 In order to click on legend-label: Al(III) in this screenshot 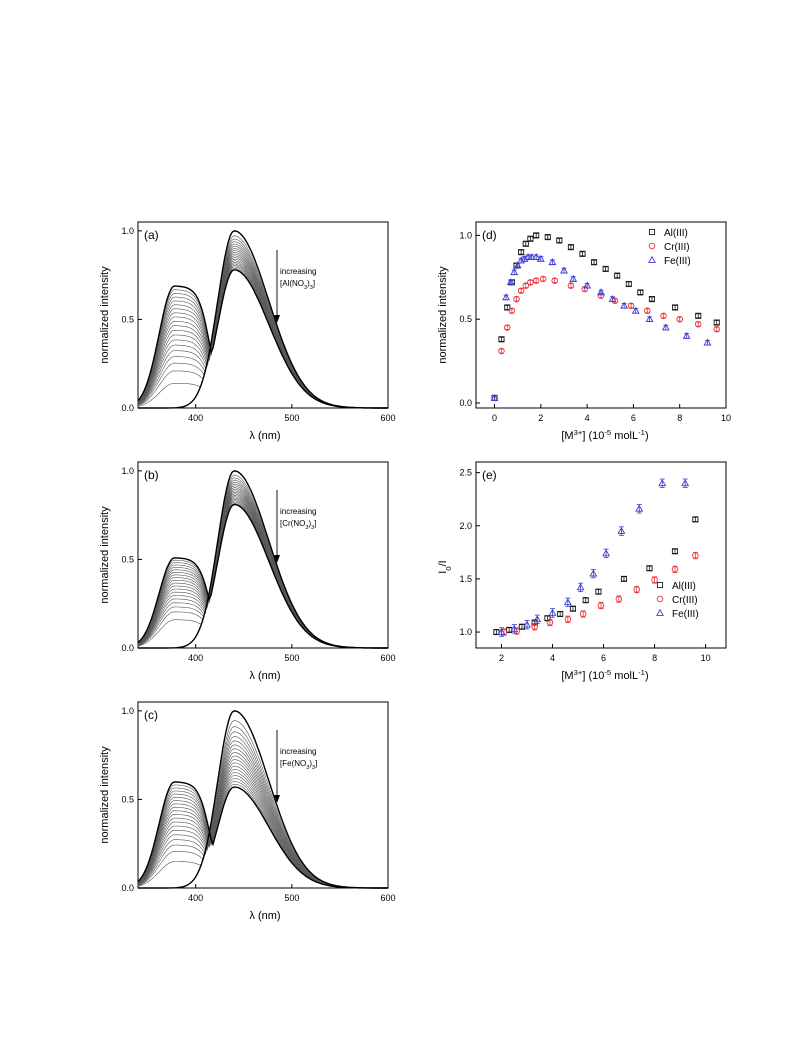, I will do `click(684, 586)`.